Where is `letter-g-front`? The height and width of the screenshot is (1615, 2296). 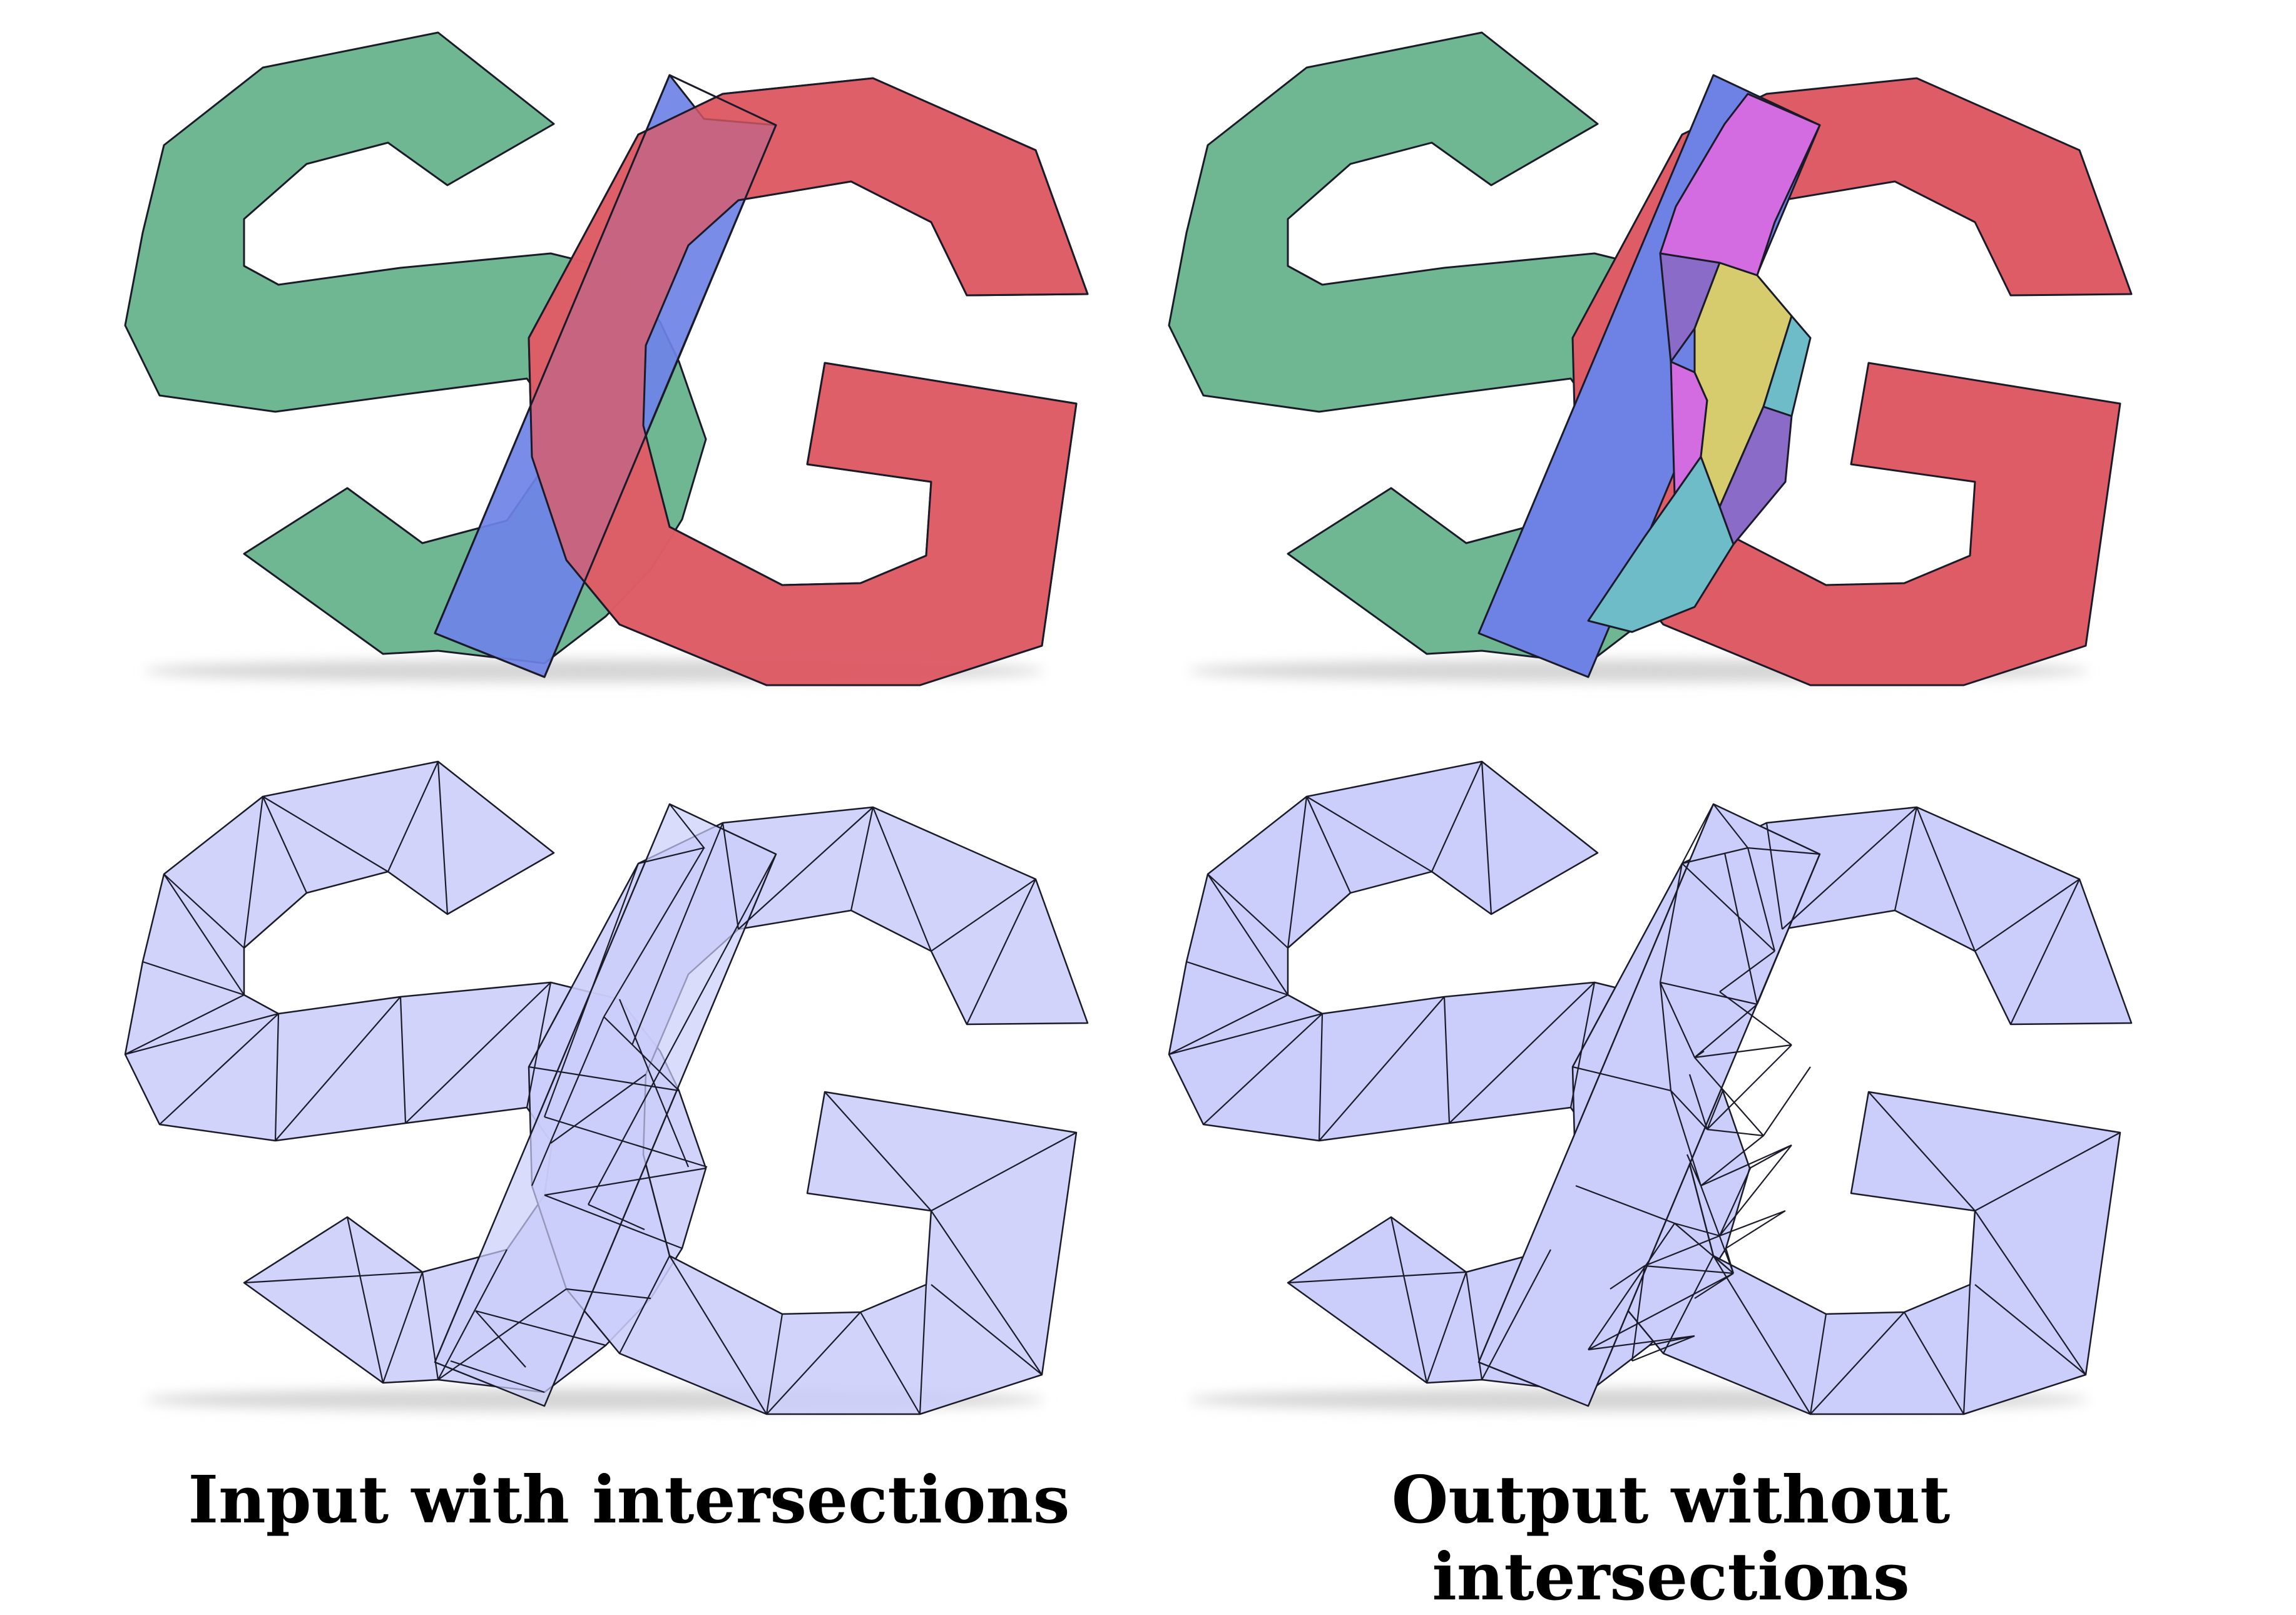
letter-g-front is located at coordinates (808, 381).